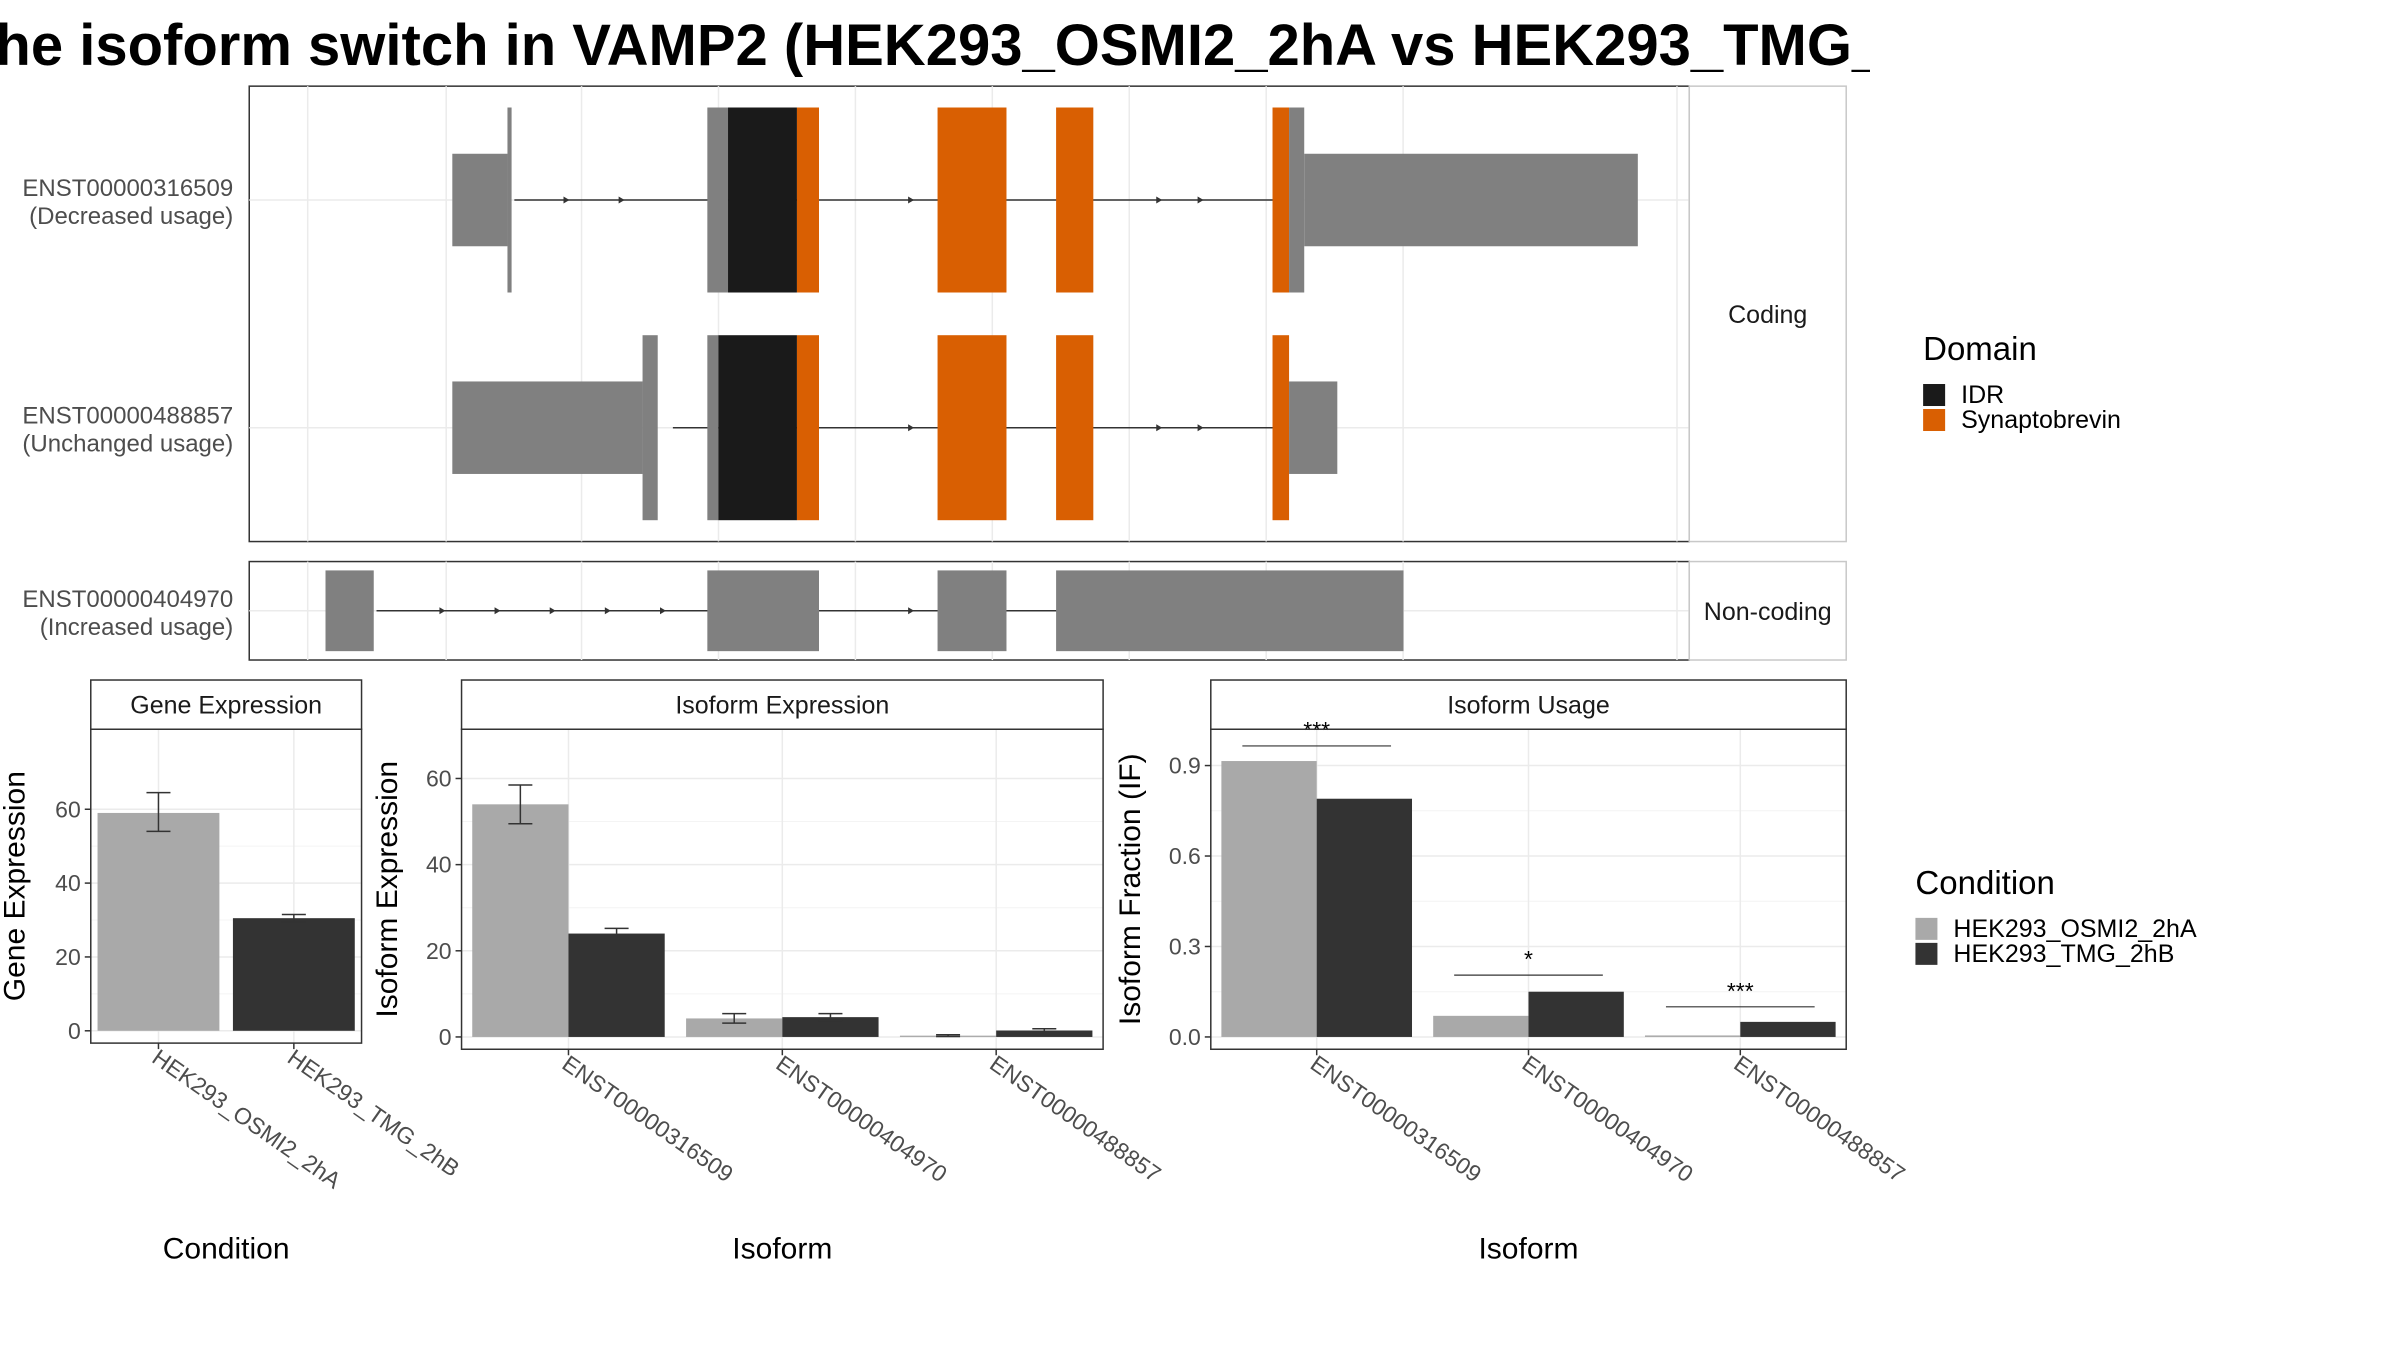 The width and height of the screenshot is (2400, 1350). Describe the element at coordinates (1984, 882) in the screenshot. I see `legend-condition-title: Condition` at that location.